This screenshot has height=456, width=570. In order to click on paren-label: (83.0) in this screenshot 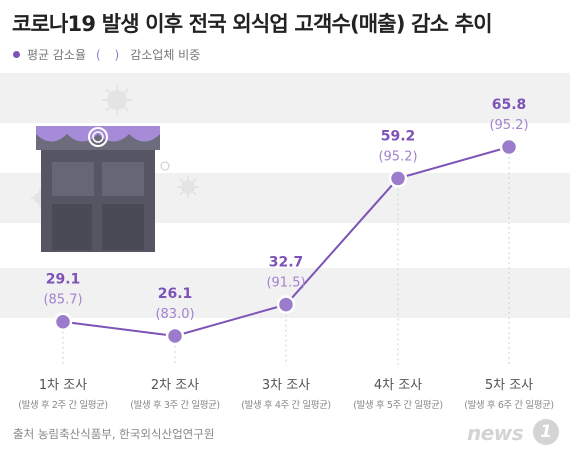, I will do `click(174, 314)`.